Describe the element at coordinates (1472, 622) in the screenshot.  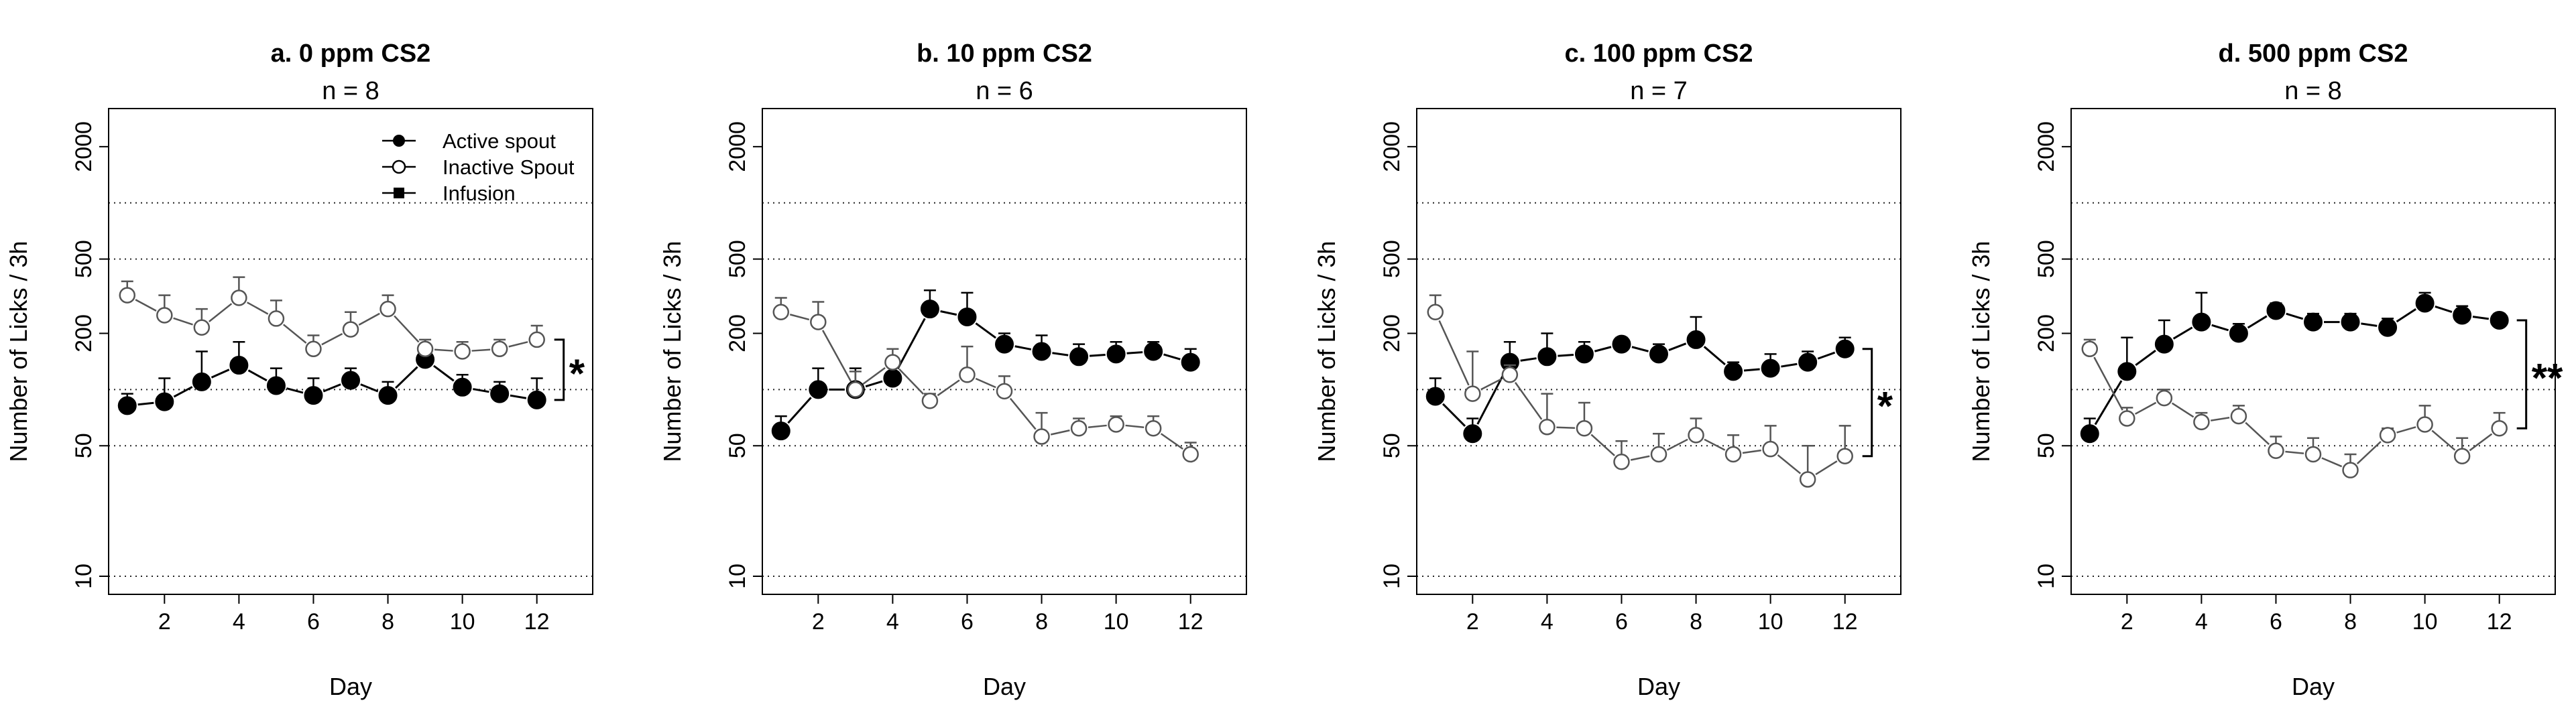
I see `x-tick-label: 2` at that location.